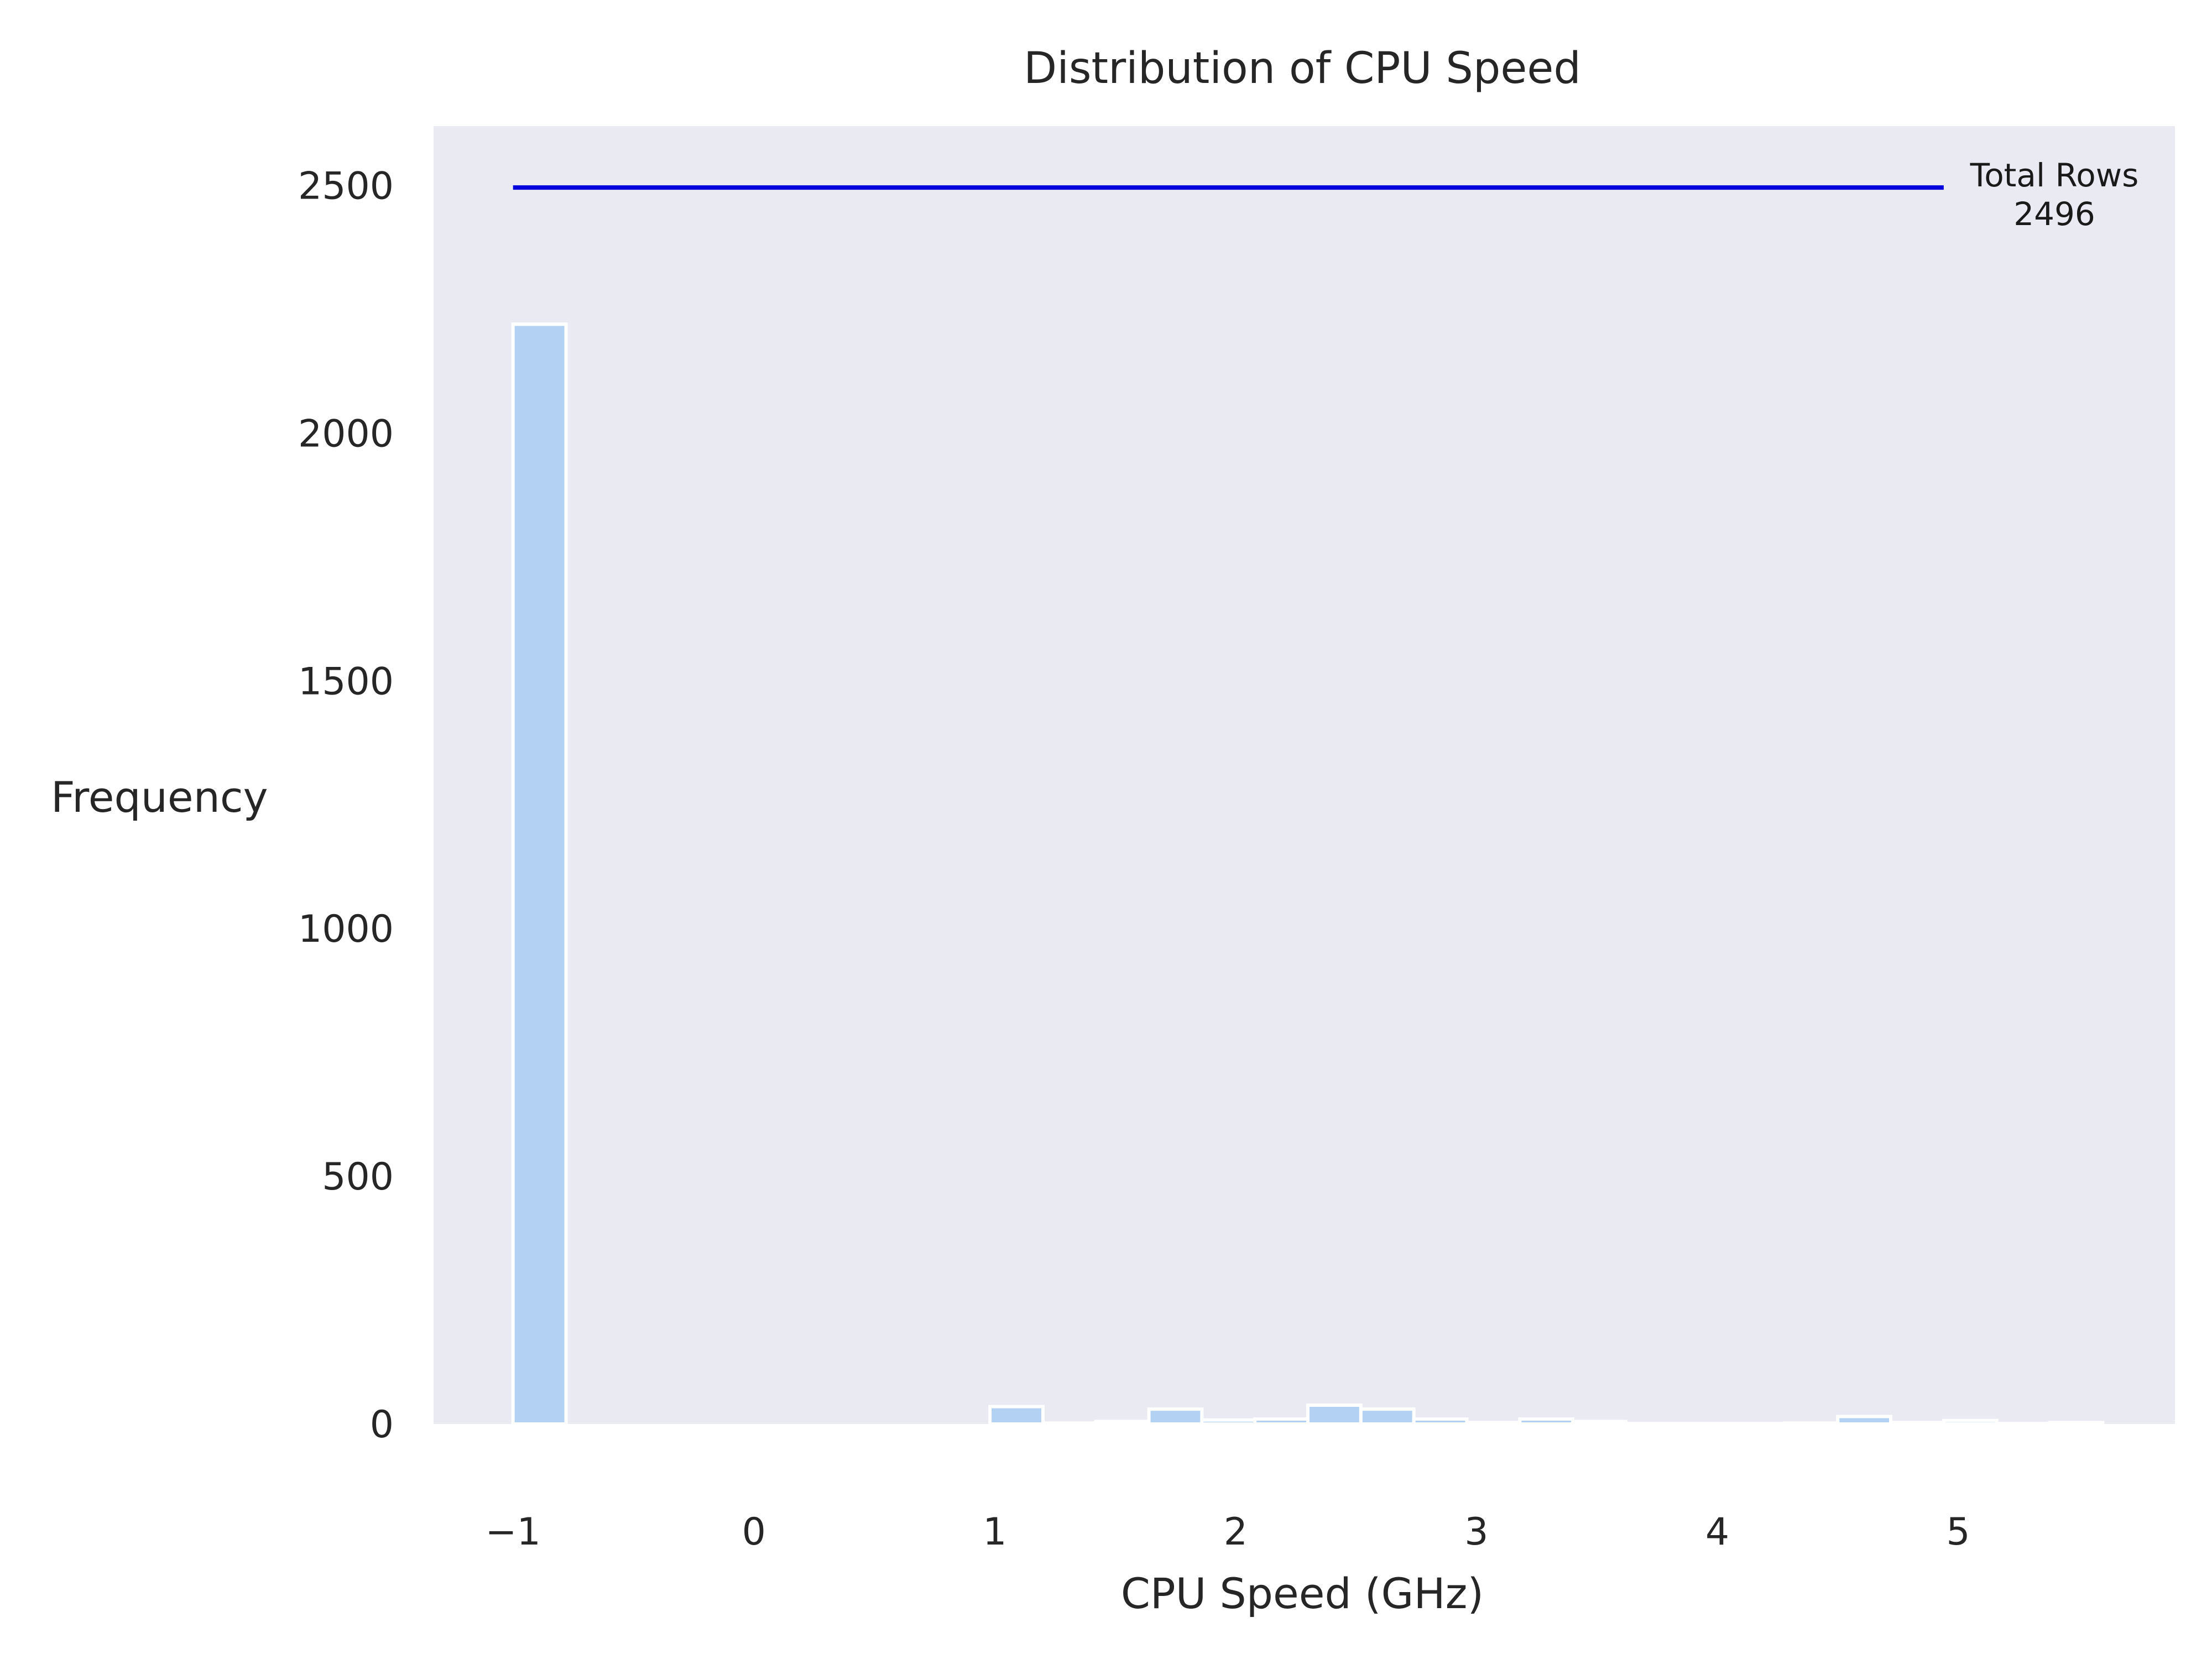 Image resolution: width=2212 pixels, height=1659 pixels. What do you see at coordinates (2055, 175) in the screenshot?
I see `annotation-label: Total Rows` at bounding box center [2055, 175].